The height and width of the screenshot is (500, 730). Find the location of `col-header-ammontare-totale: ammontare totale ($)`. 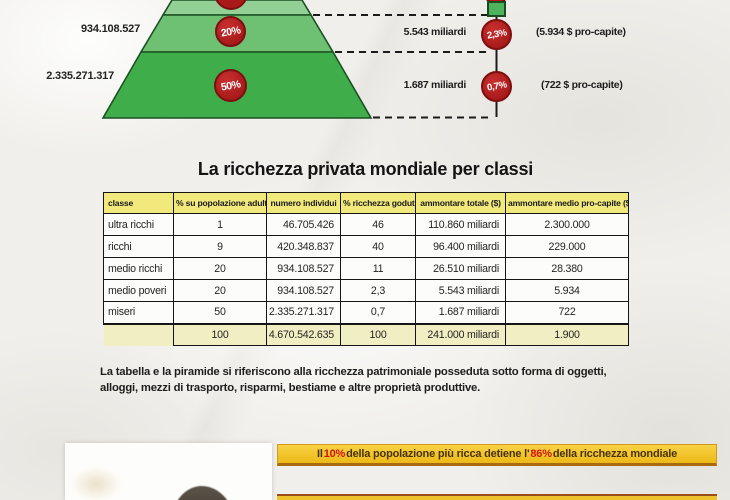

col-header-ammontare-totale: ammontare totale ($) is located at coordinates (460, 203).